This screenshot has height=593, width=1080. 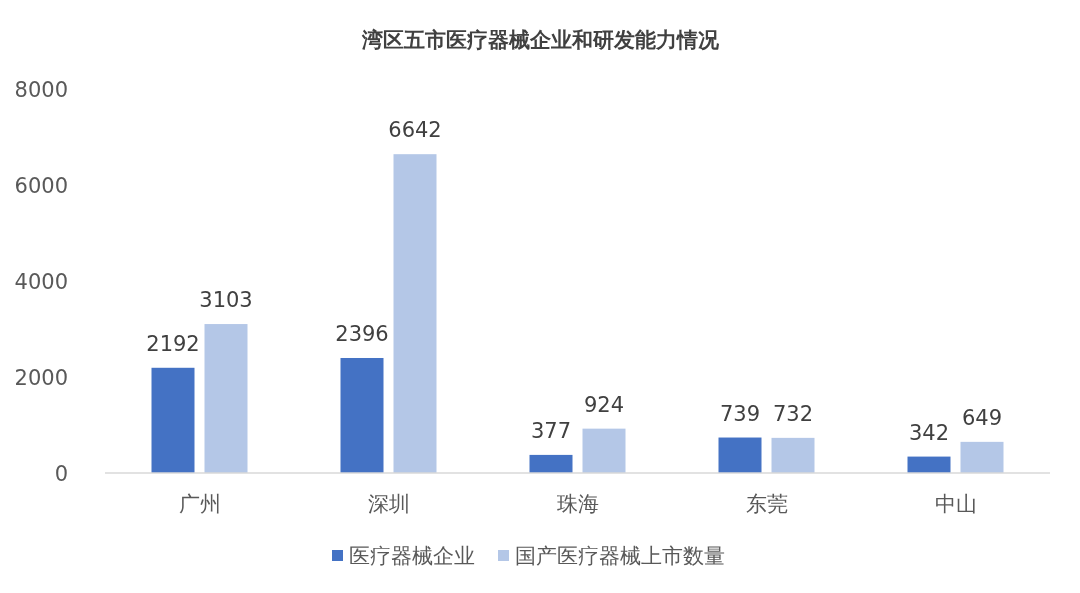 What do you see at coordinates (577, 504) in the screenshot?
I see `x-tick-label: 珠海` at bounding box center [577, 504].